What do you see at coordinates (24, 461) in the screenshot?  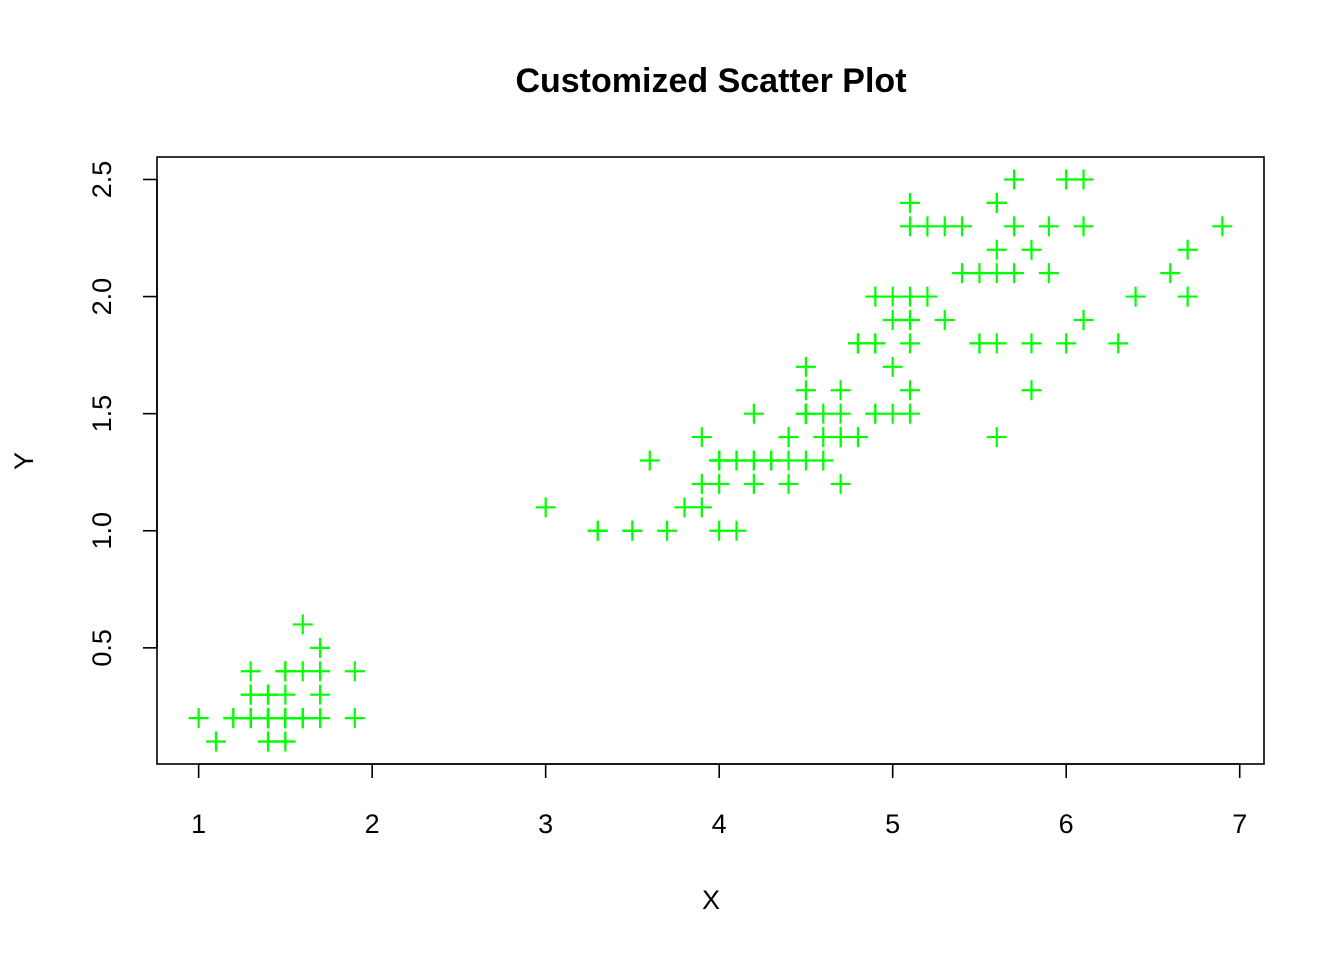 I see `y-axis-label: Y` at bounding box center [24, 461].